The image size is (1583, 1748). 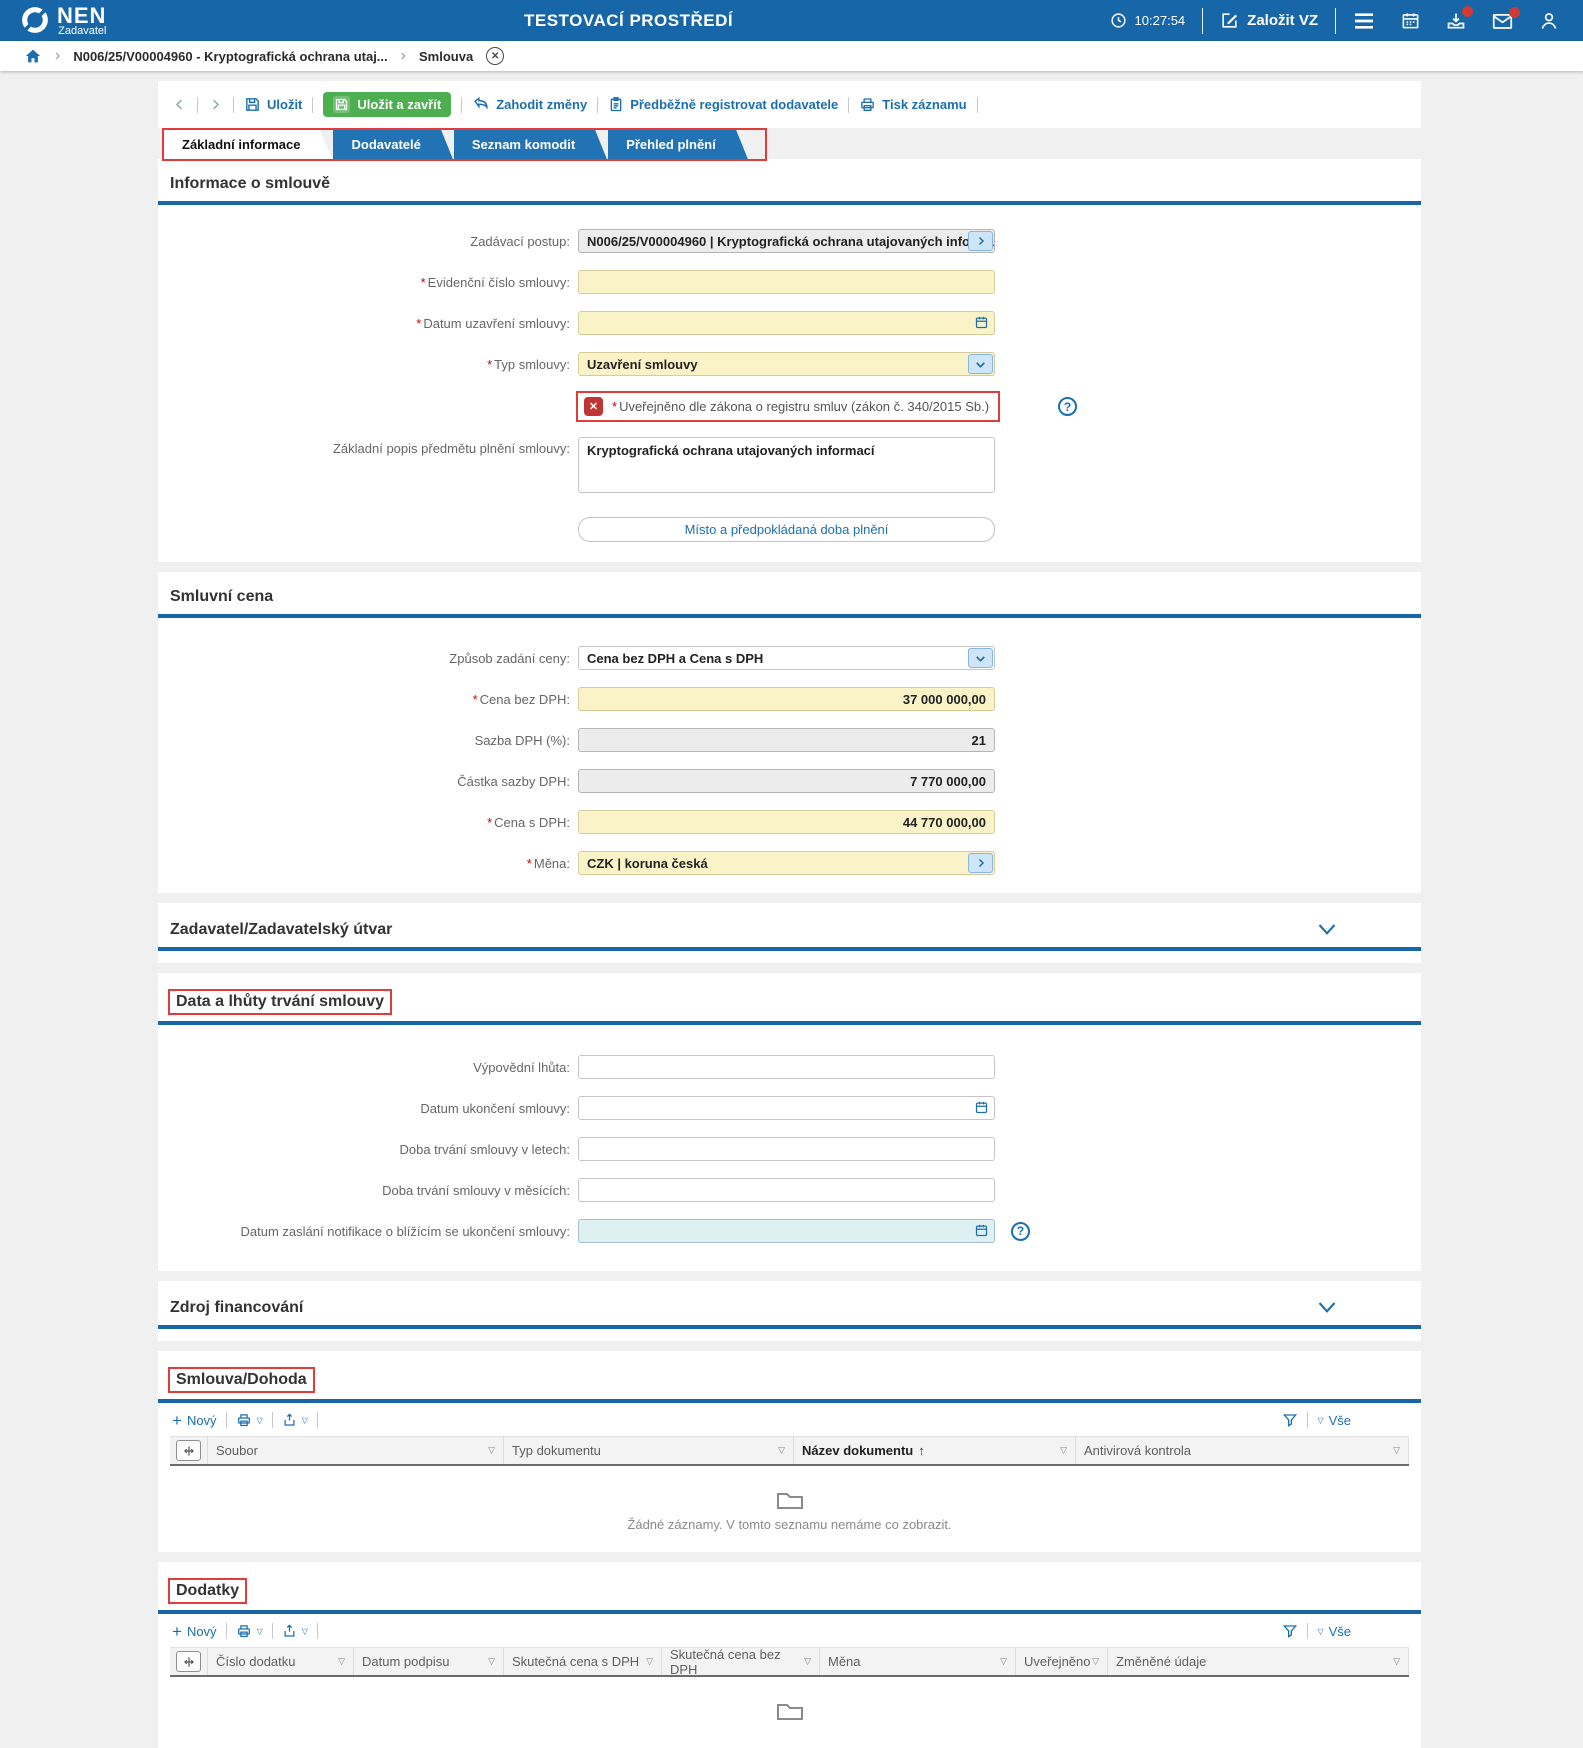 What do you see at coordinates (1062, 1661) in the screenshot?
I see `column-header-uverejneno: Uveřejněno ▽` at bounding box center [1062, 1661].